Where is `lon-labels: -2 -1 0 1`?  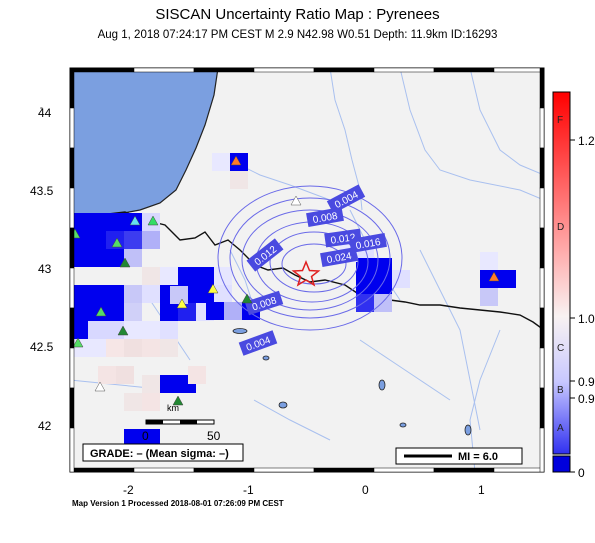 lon-labels: -2 -1 0 1 is located at coordinates (304, 490).